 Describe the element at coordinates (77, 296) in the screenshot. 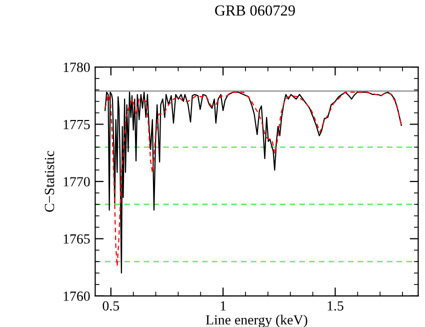

I see `y-tick-label: 1760` at that location.